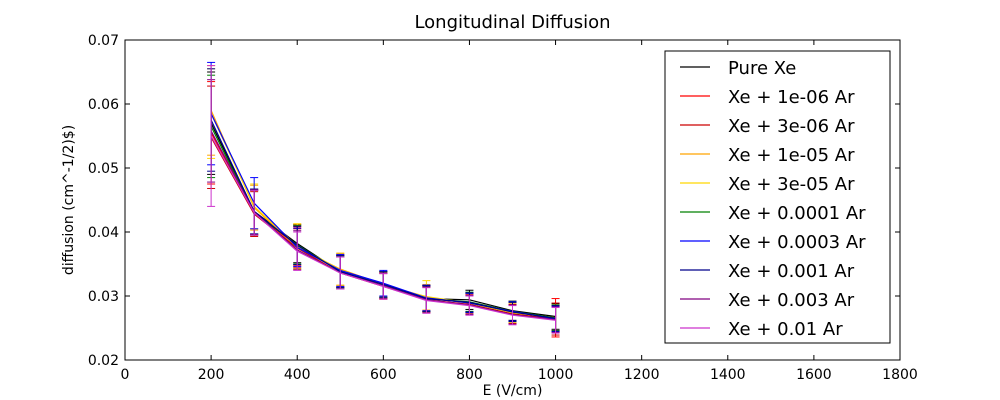 The width and height of the screenshot is (1000, 400). I want to click on legend-label: Xe + 0.0001 Ar, so click(797, 213).